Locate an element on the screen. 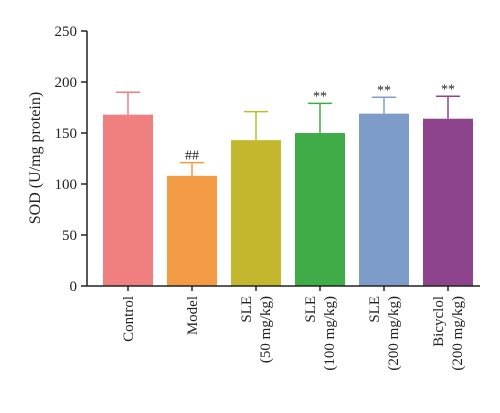 The height and width of the screenshot is (413, 500). x-tick-label: Bicyclol (200 mg/kg) is located at coordinates (448, 333).